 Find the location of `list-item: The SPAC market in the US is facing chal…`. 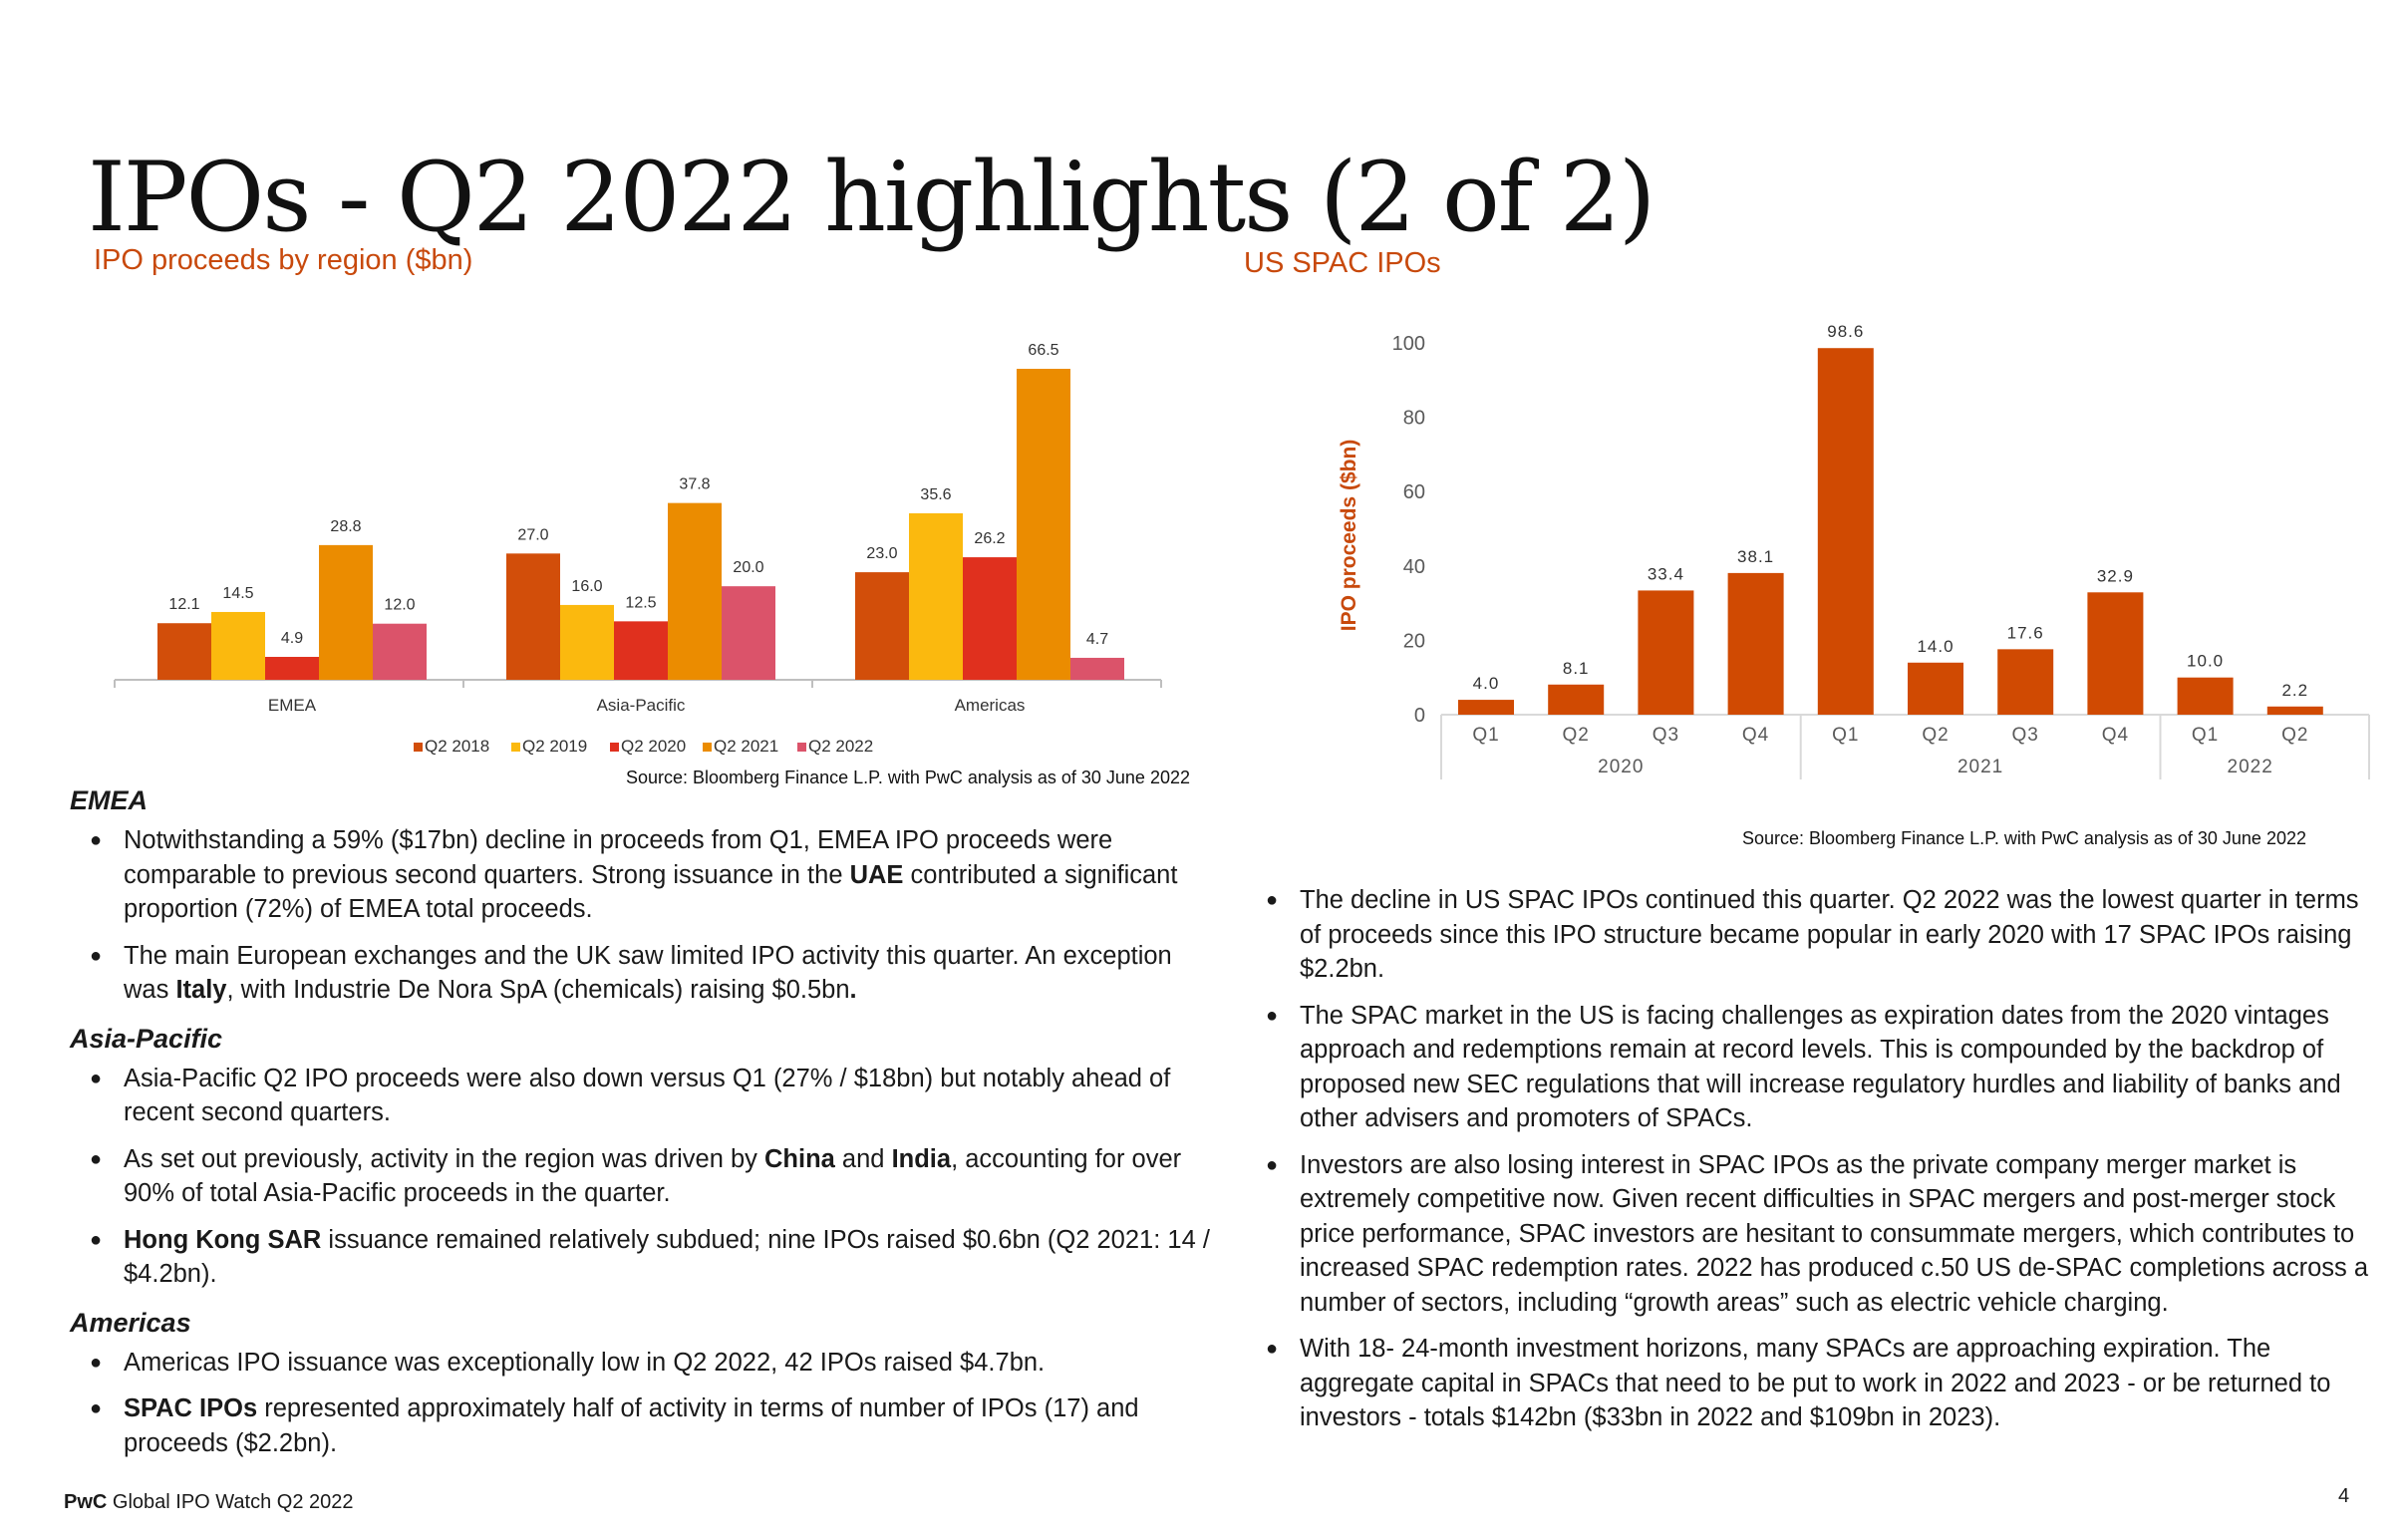

list-item: The SPAC market in the US is facing chal… is located at coordinates (1809, 1067).